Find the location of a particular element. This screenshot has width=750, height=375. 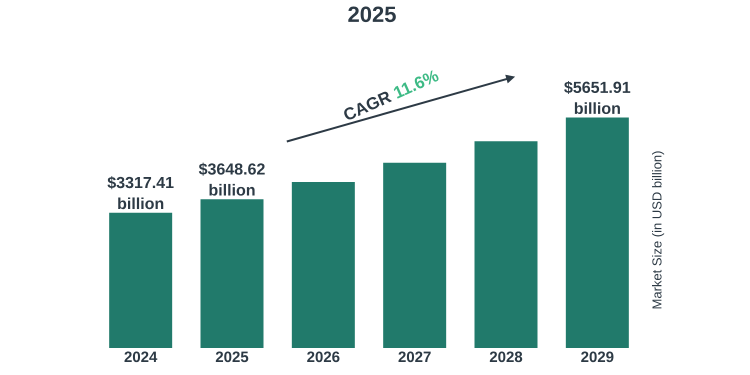

data-label: $3317.41 billion is located at coordinates (141, 193).